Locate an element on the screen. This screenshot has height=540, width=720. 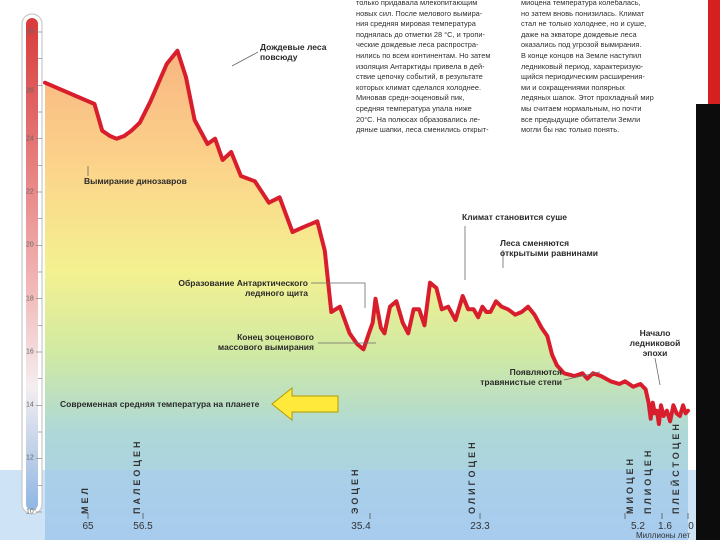
modern-average-arrow-icon is located at coordinates (305, 404).